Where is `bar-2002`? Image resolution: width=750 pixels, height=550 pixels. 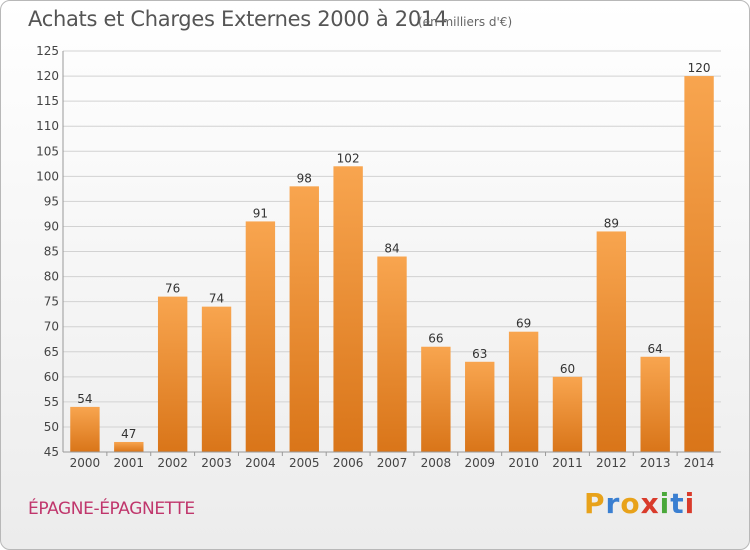 bar-2002 is located at coordinates (172, 374).